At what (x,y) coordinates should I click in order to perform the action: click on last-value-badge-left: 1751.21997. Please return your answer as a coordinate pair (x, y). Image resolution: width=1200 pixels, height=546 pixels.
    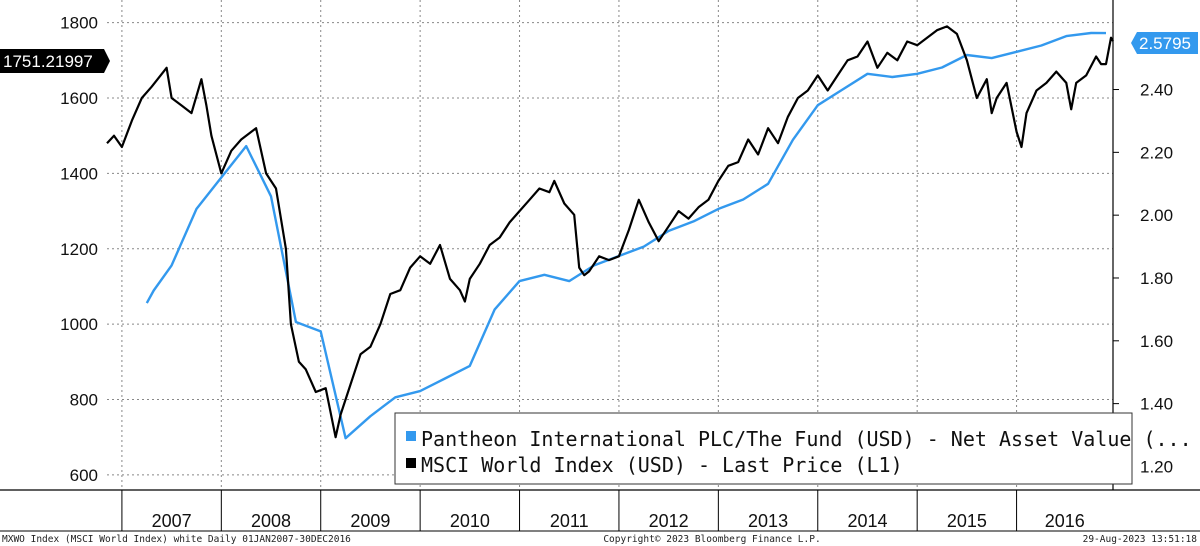
    Looking at the image, I should click on (55, 61).